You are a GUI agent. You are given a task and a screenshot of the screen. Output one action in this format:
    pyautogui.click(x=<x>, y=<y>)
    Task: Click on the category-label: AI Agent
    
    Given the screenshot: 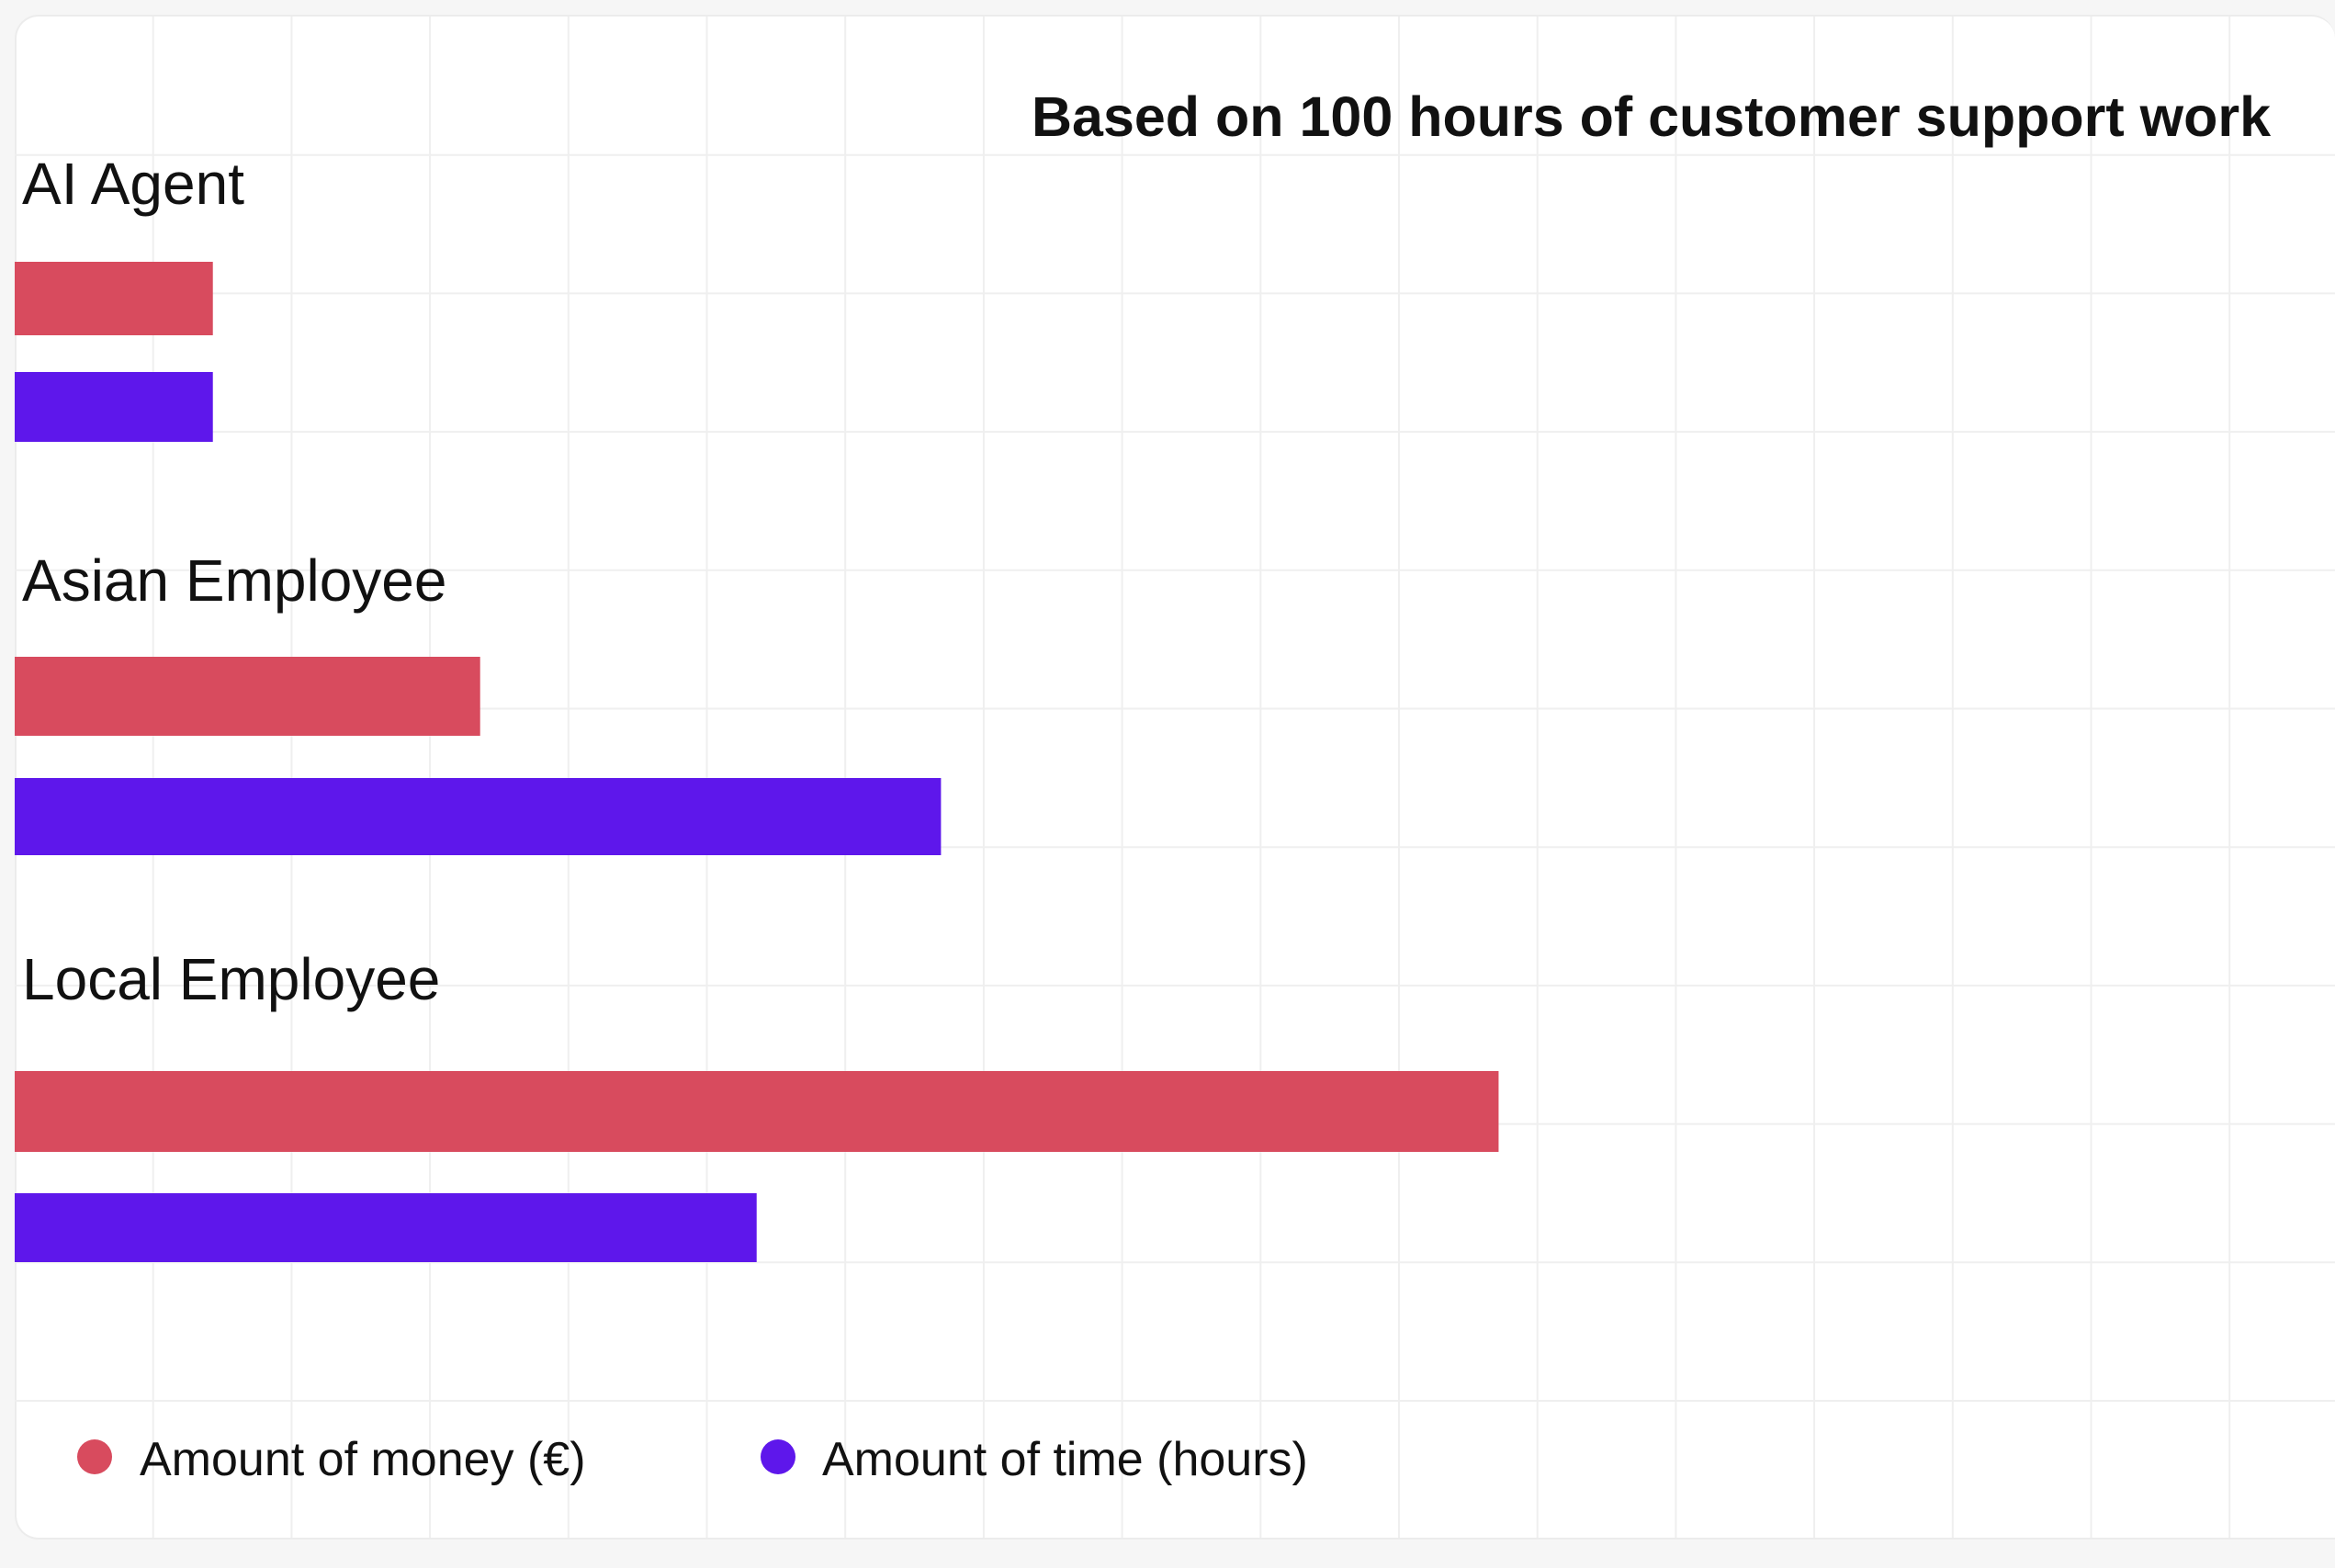 What is the action you would take?
    pyautogui.click(x=133, y=184)
    